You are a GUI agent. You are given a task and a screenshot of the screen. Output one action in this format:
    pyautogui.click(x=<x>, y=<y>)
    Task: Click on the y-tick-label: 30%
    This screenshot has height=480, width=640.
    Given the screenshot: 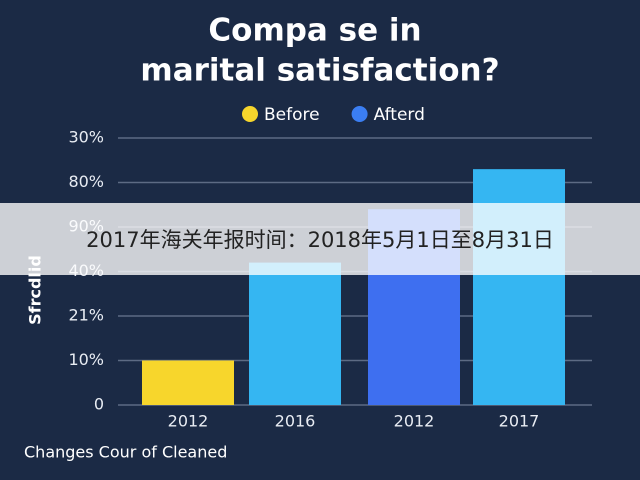 What is the action you would take?
    pyautogui.click(x=86, y=137)
    